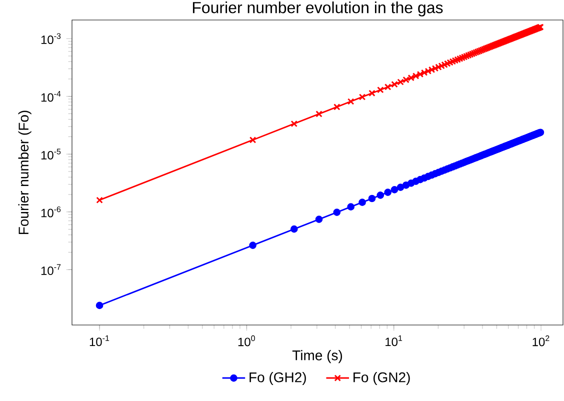 The height and width of the screenshot is (401, 564). I want to click on y-tick-label: 10$^{-6}$, so click(51, 212).